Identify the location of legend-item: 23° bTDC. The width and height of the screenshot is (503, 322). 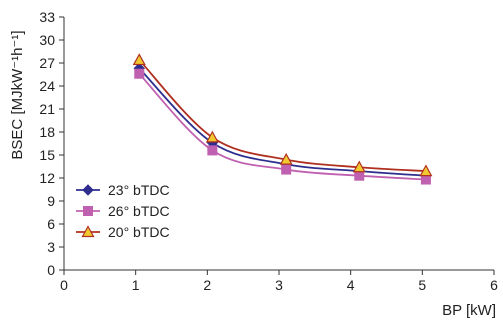
(123, 190).